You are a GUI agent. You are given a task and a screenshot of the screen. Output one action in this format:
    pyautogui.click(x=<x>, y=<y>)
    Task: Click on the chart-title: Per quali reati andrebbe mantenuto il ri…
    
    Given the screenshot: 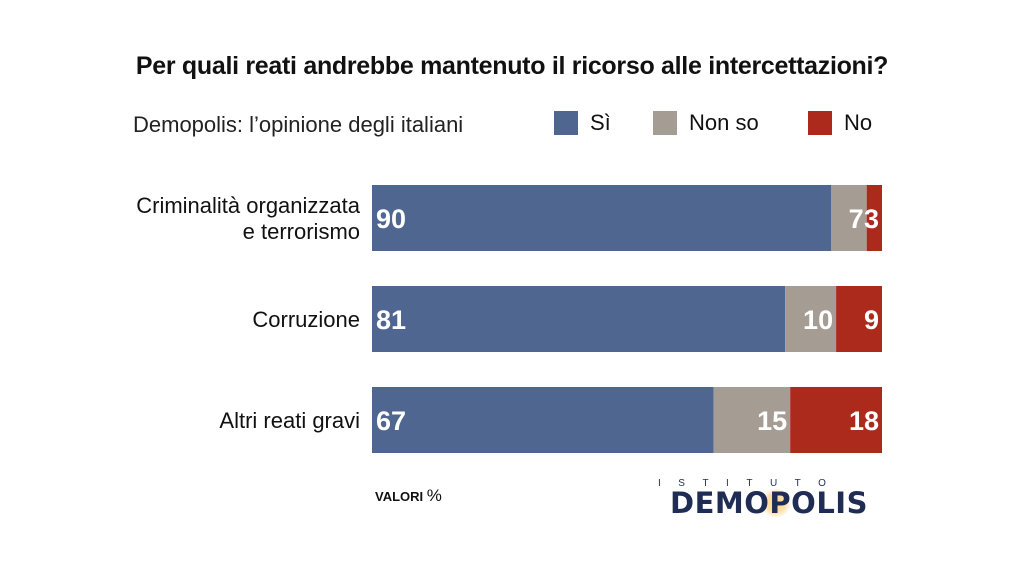 What is the action you would take?
    pyautogui.click(x=512, y=66)
    